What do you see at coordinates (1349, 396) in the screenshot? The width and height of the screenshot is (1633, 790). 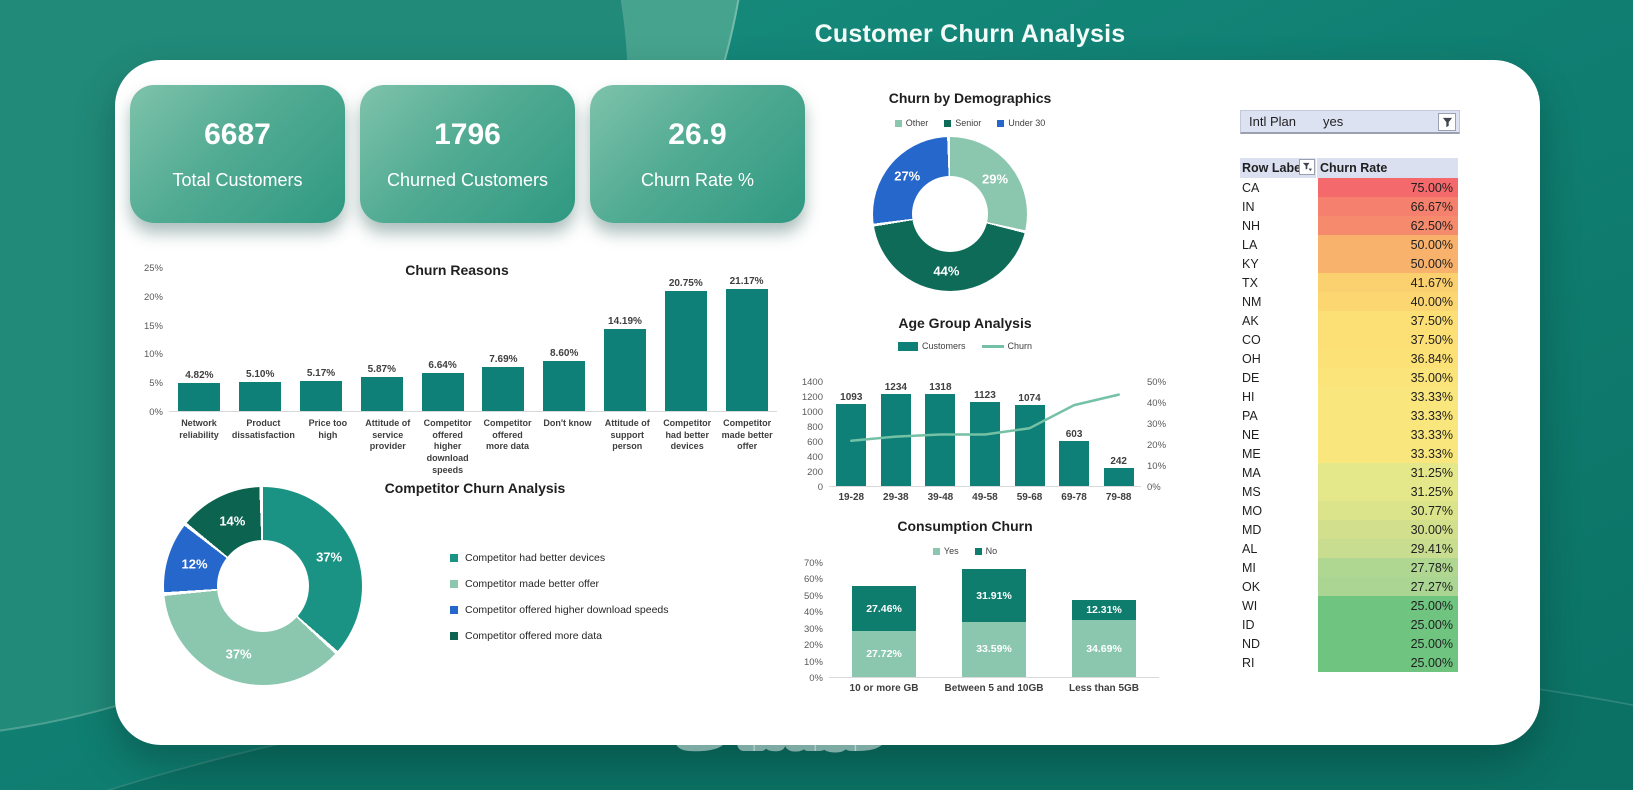 I see `table-row: HI 33.33%` at bounding box center [1349, 396].